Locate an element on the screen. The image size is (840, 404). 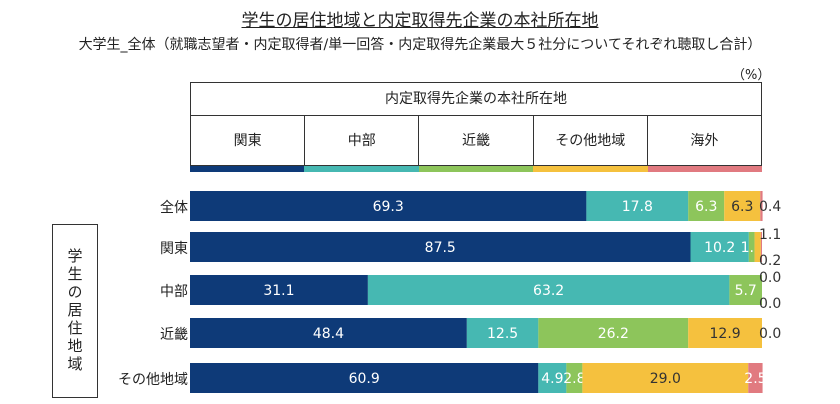
data-label: 4.9 is located at coordinates (552, 379).